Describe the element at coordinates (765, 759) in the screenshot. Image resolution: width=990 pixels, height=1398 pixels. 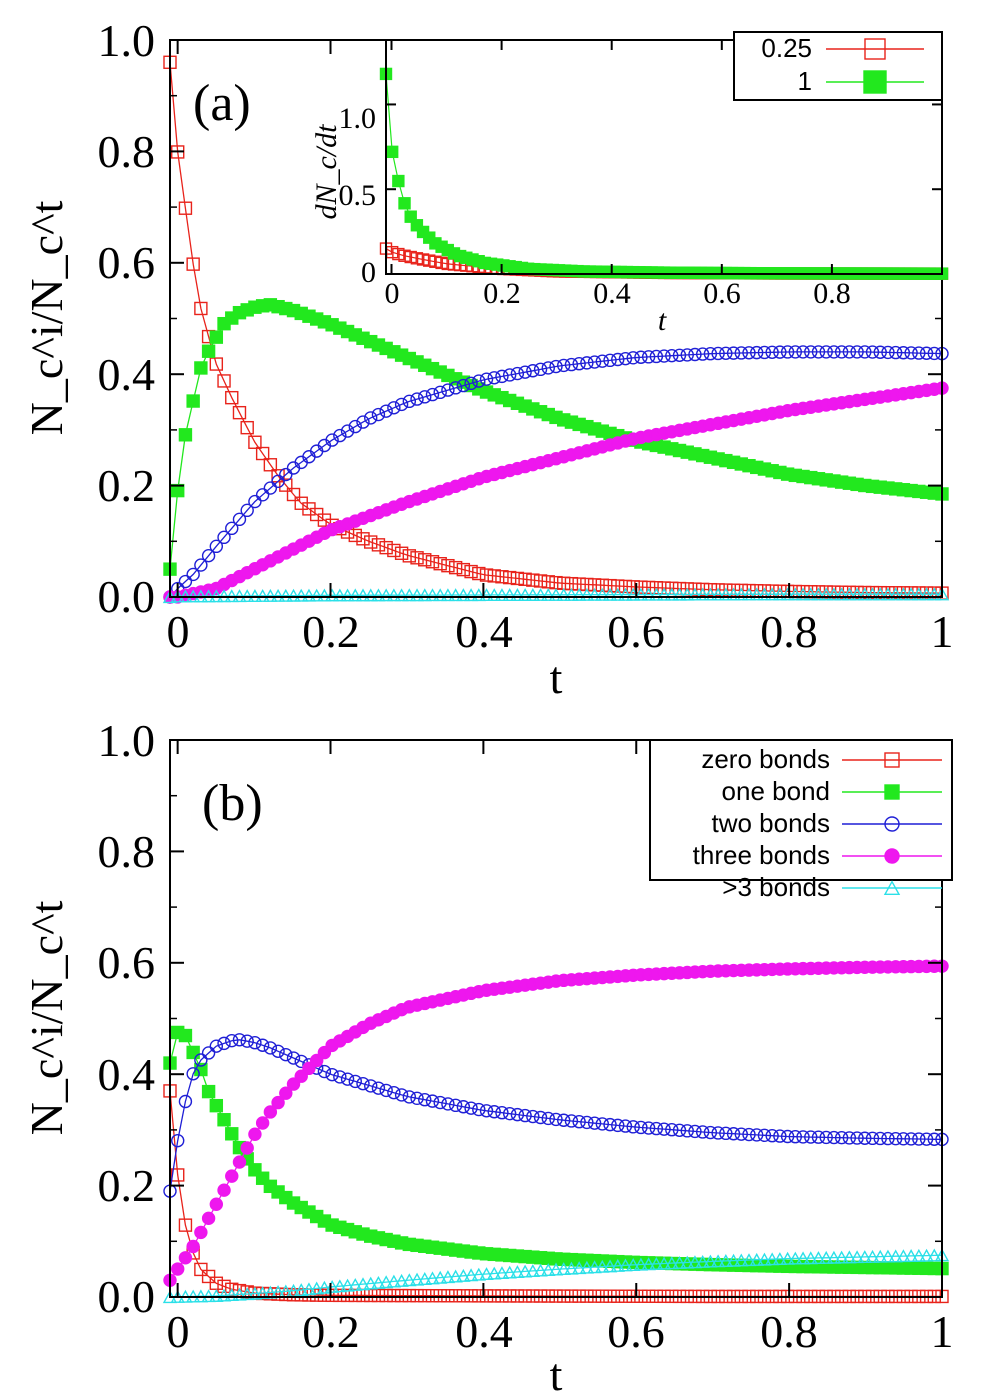
I see `panel-b-legend-label-0: zero bonds` at that location.